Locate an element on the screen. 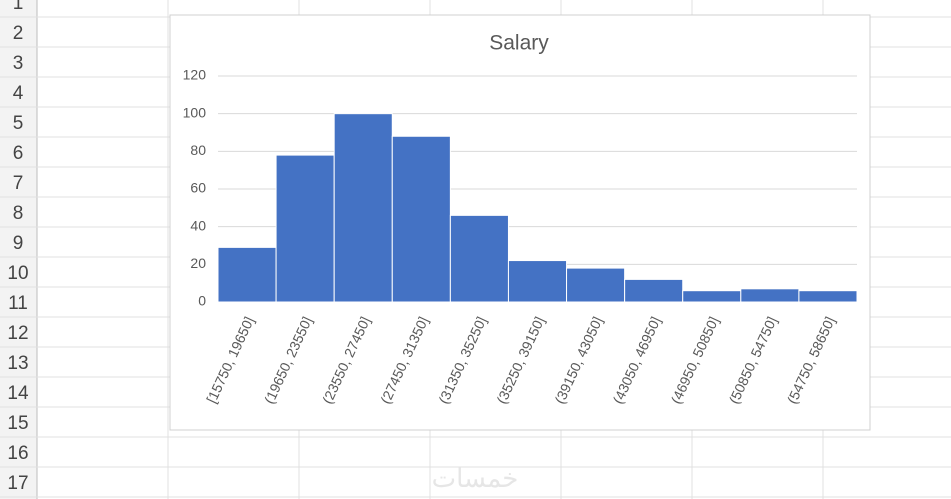  row-number: 8 is located at coordinates (18, 213).